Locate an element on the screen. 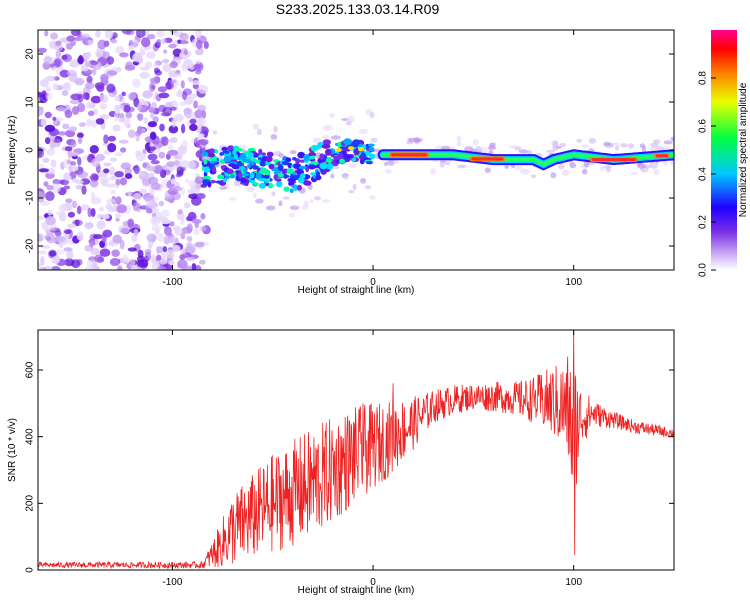 This screenshot has width=750, height=600. spectrogram-ytick-label: 20 is located at coordinates (30, 54).